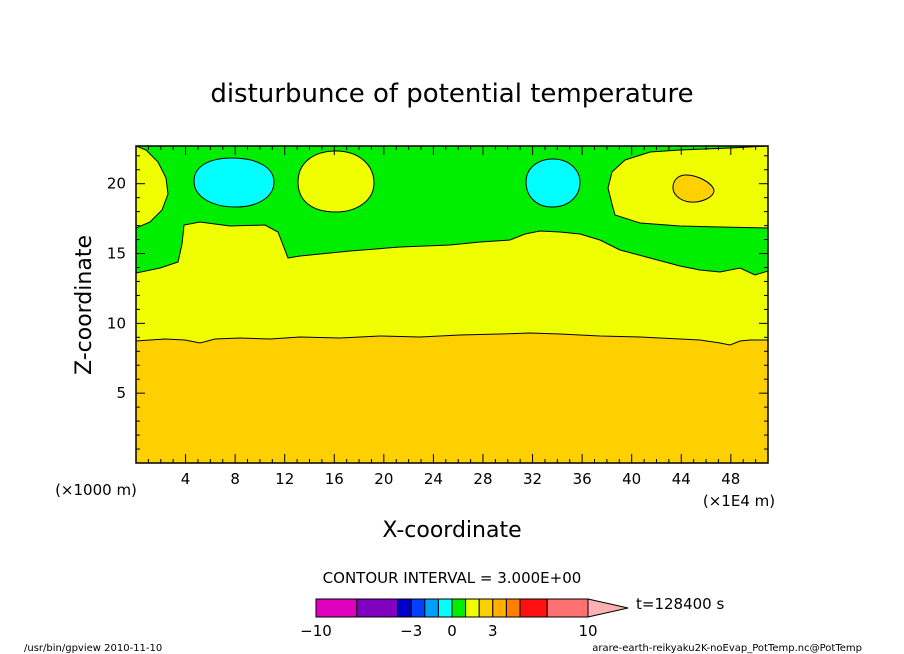 The height and width of the screenshot is (654, 904). I want to click on field-orange-cell, so click(693, 188).